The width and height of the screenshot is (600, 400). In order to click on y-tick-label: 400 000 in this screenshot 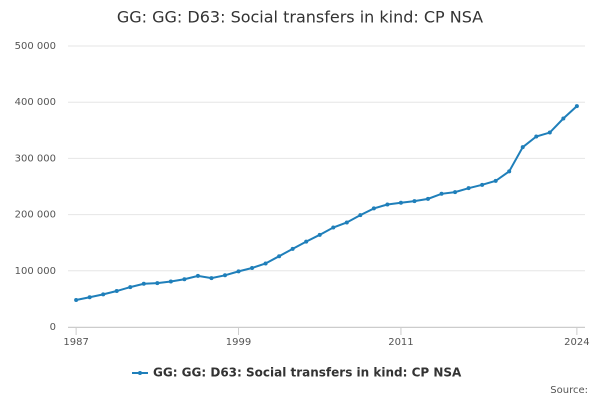, I will do `click(35, 102)`.